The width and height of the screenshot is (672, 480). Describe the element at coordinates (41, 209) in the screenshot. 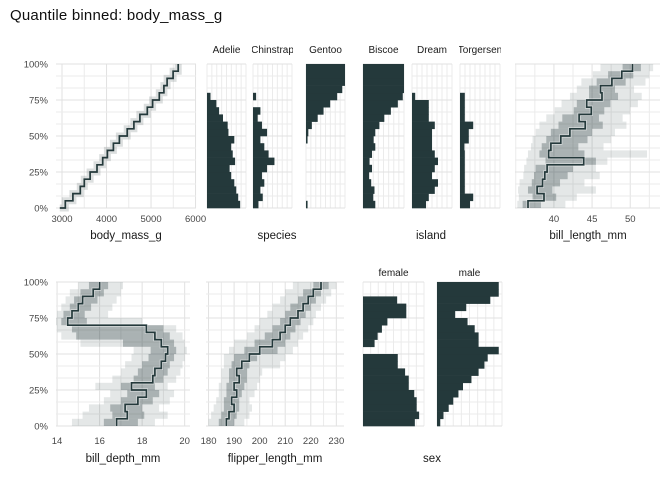

I see `y-tick-label: 0%` at that location.